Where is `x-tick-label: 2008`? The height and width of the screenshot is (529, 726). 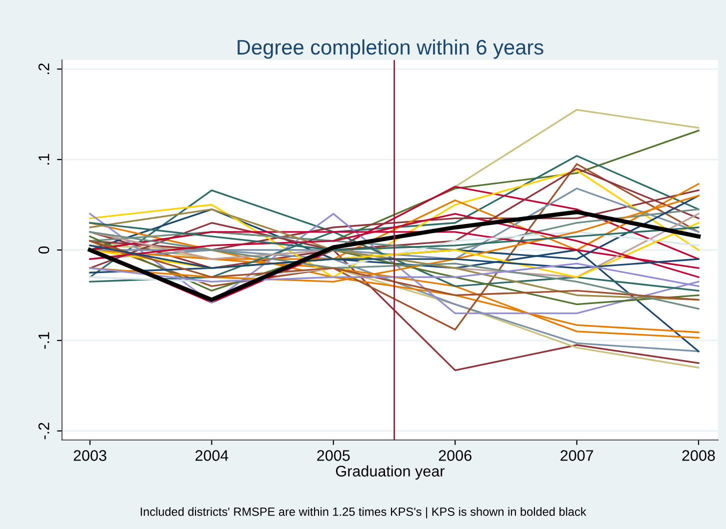
x-tick-label: 2008 is located at coordinates (698, 455).